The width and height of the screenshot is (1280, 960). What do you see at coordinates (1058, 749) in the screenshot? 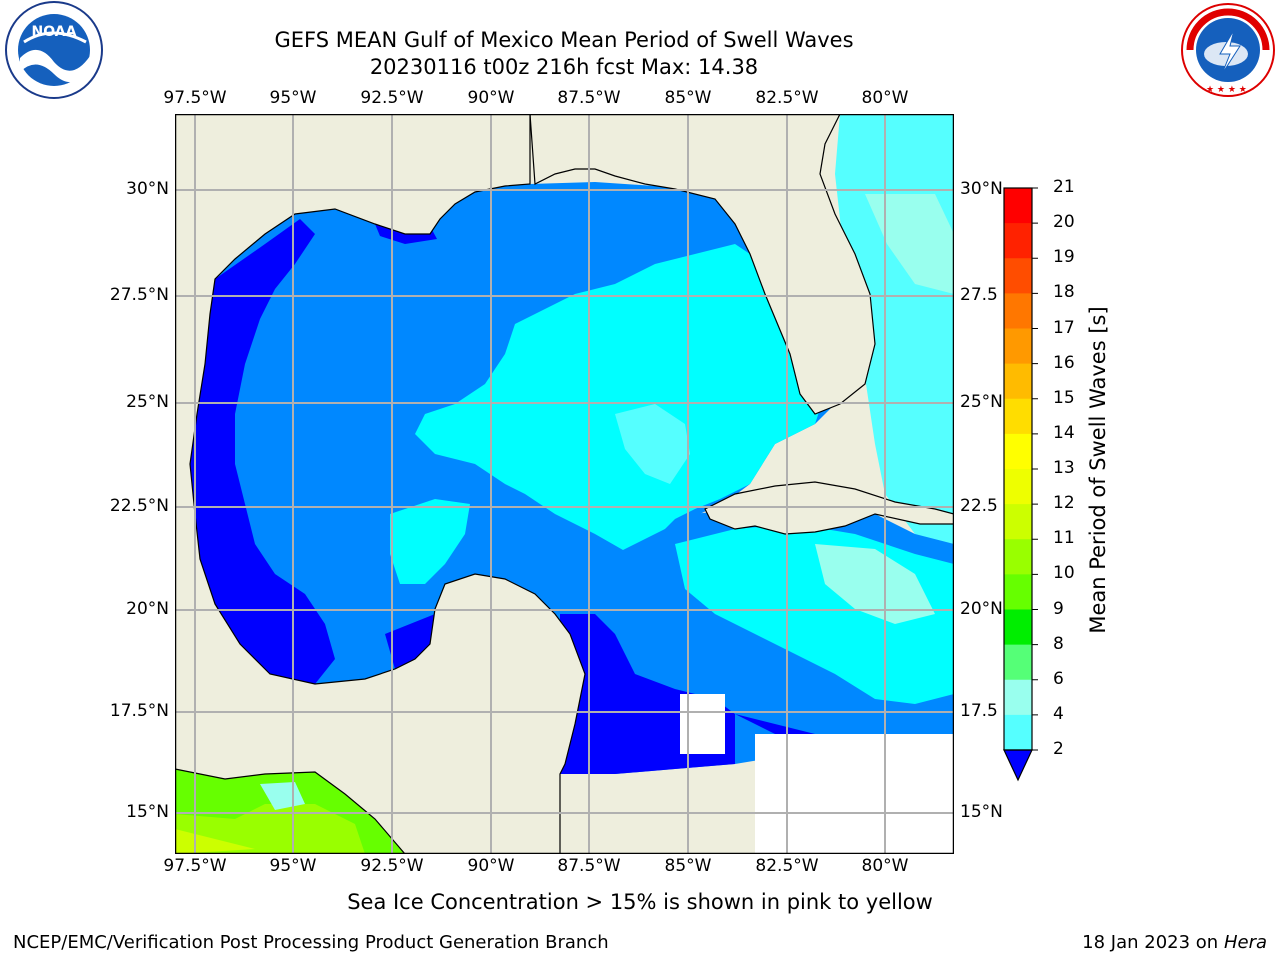
I see `colorbar-tick-label: 2` at bounding box center [1058, 749].